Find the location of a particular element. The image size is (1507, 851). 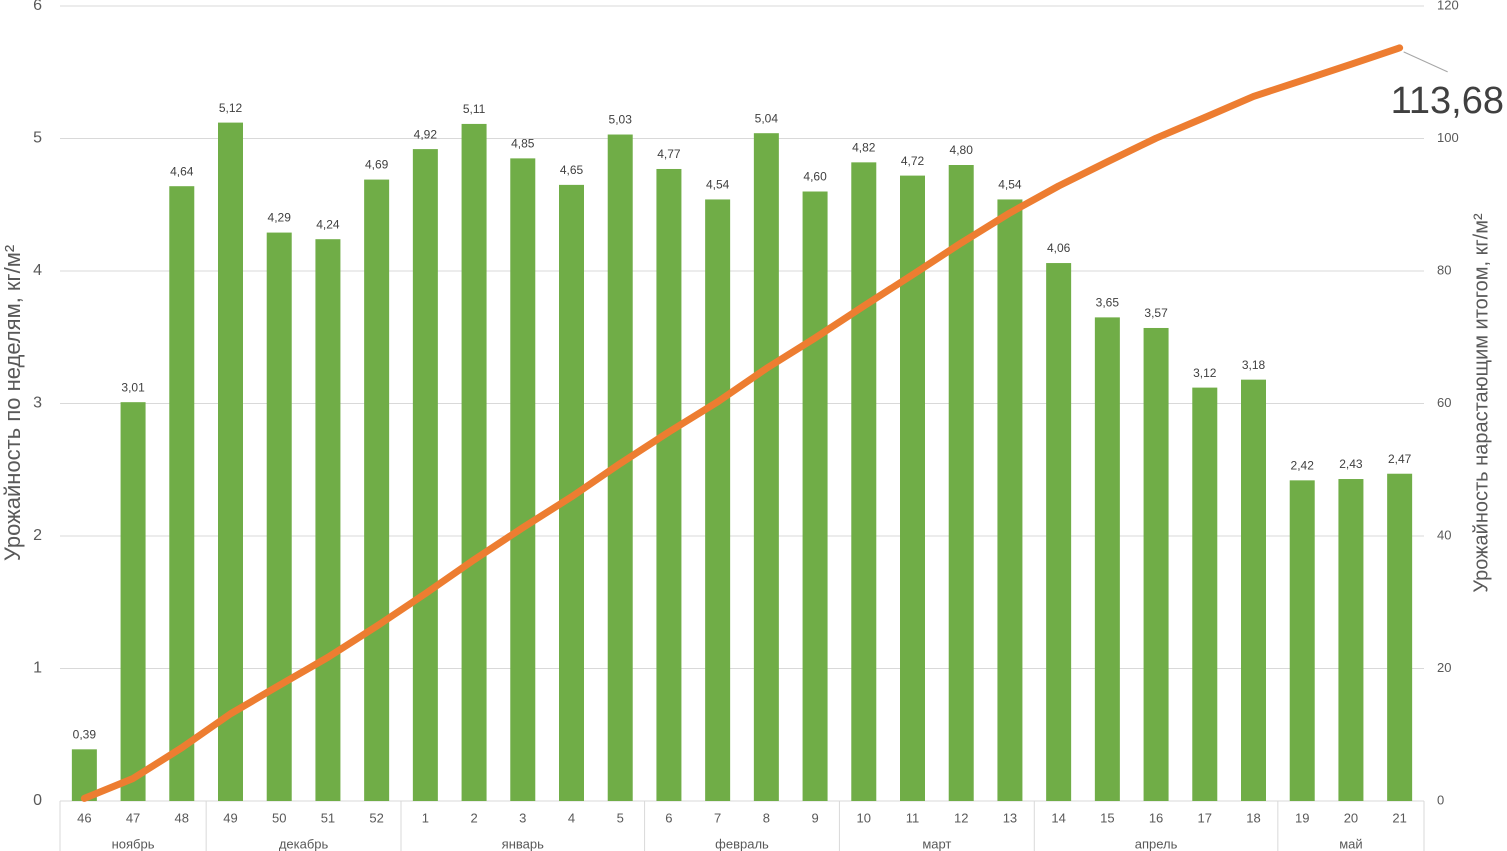

y2-tick-label: 120 is located at coordinates (1448, 6).